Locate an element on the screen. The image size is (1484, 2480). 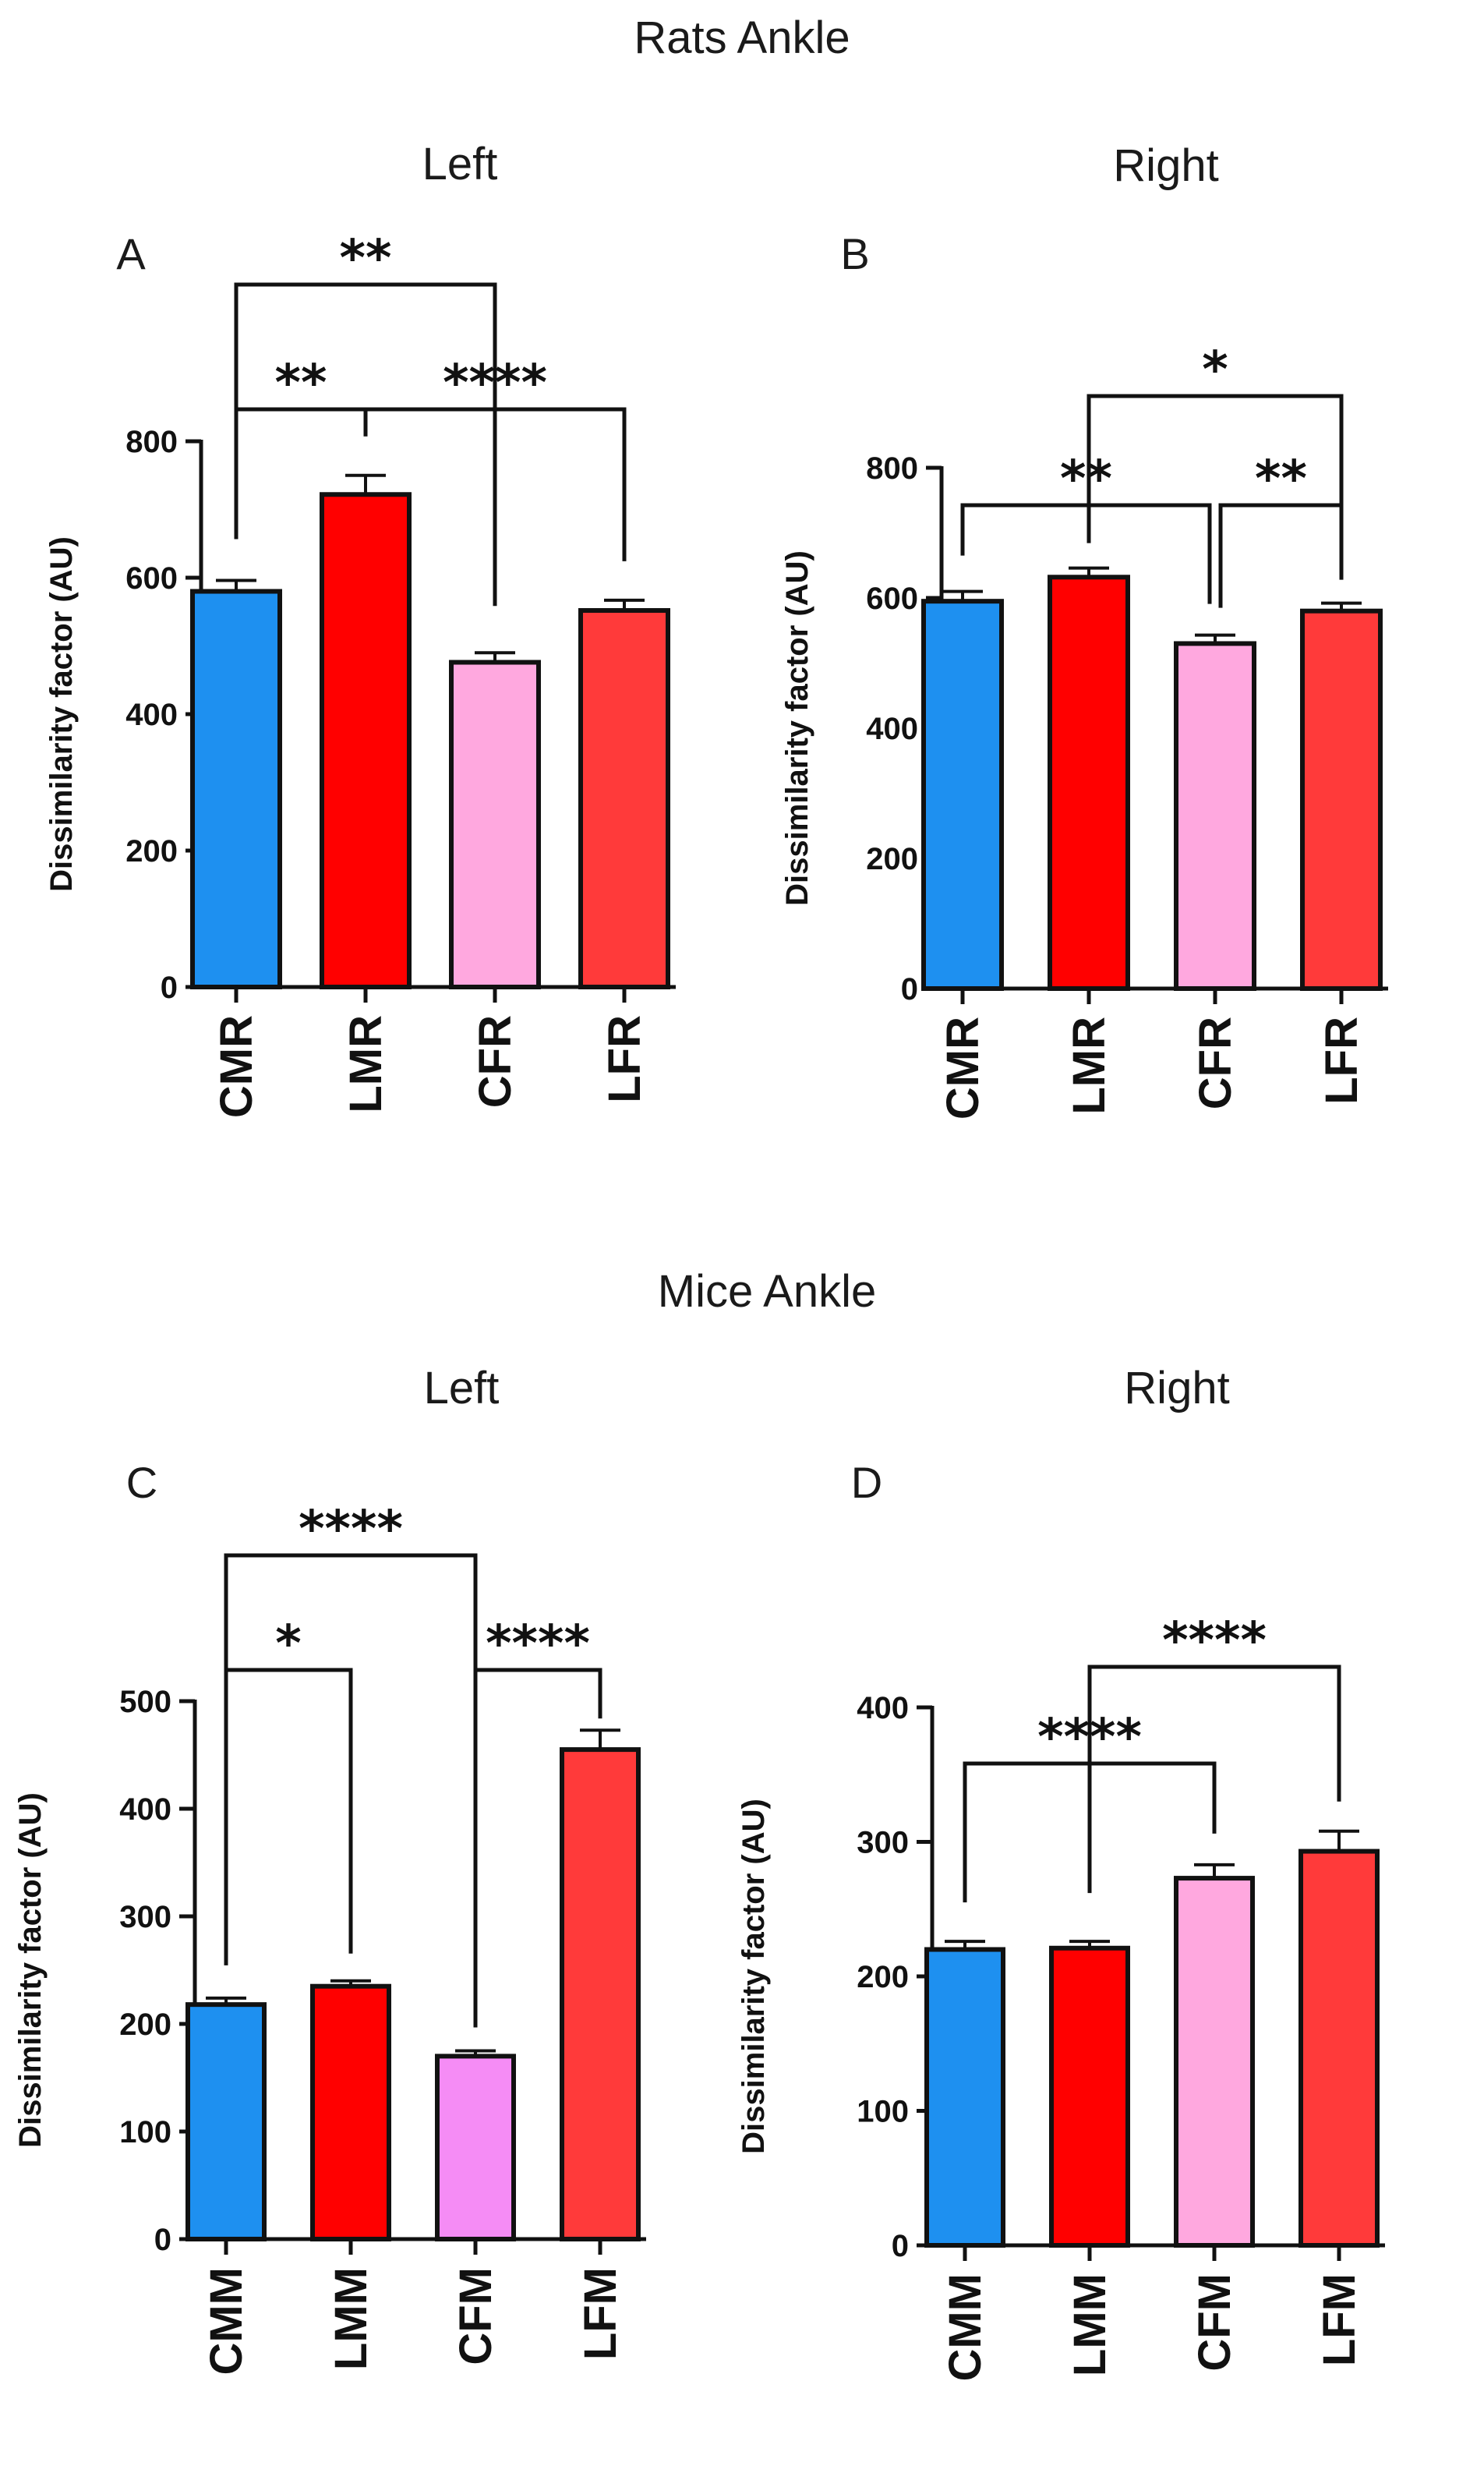
mice-section-title: Mice Ankle is located at coordinates (767, 1291).